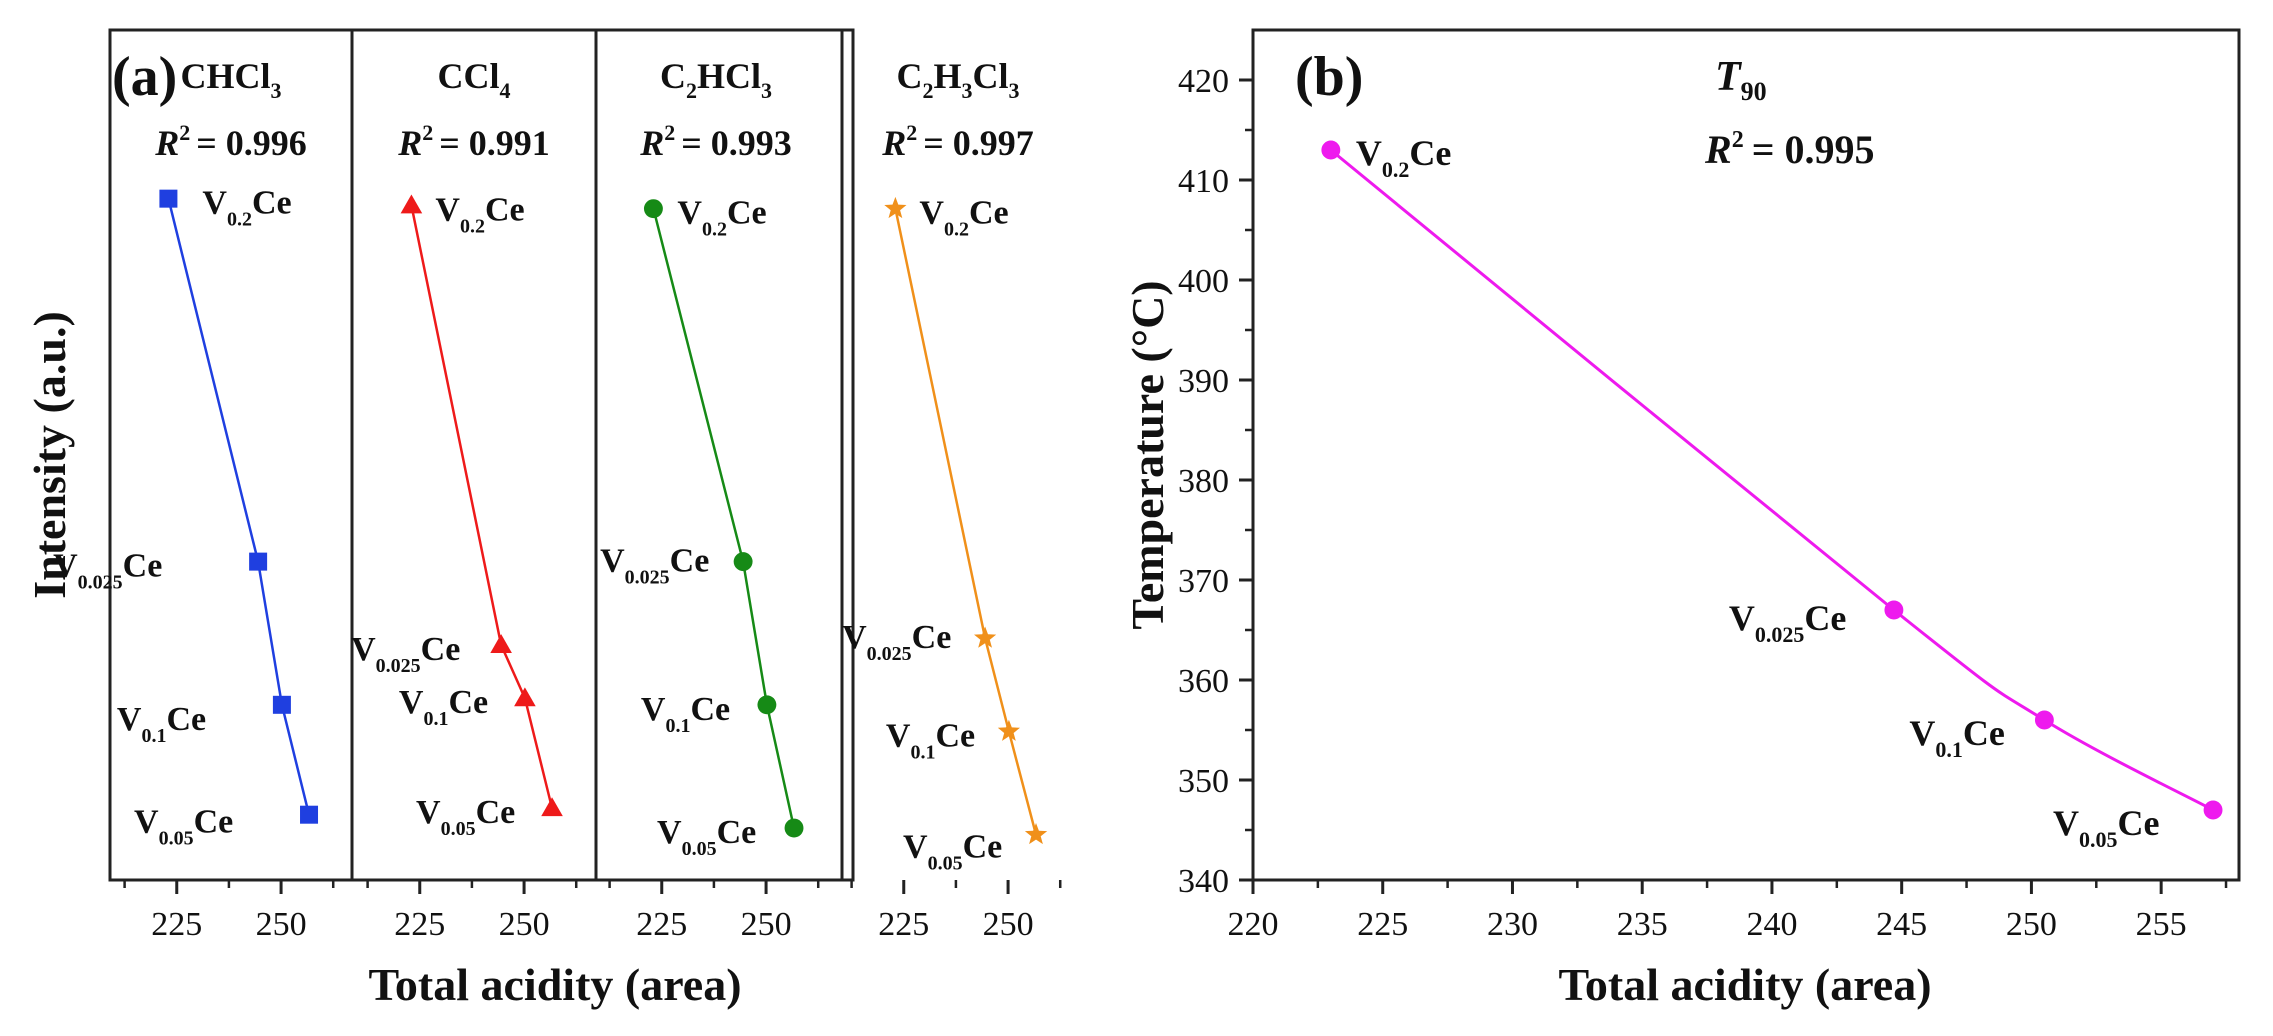 This screenshot has height=1036, width=2273. Describe the element at coordinates (1369, 153) in the screenshot. I see `b-point-label-0-v: V` at that location.